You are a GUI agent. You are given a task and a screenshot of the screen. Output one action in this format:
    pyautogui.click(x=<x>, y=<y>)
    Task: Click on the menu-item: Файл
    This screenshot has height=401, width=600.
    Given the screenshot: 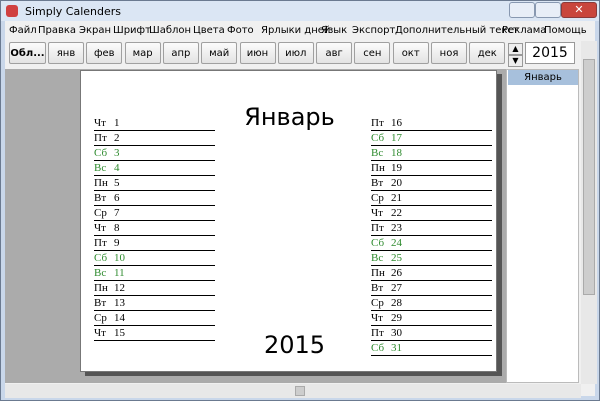 What is the action you would take?
    pyautogui.click(x=23, y=30)
    